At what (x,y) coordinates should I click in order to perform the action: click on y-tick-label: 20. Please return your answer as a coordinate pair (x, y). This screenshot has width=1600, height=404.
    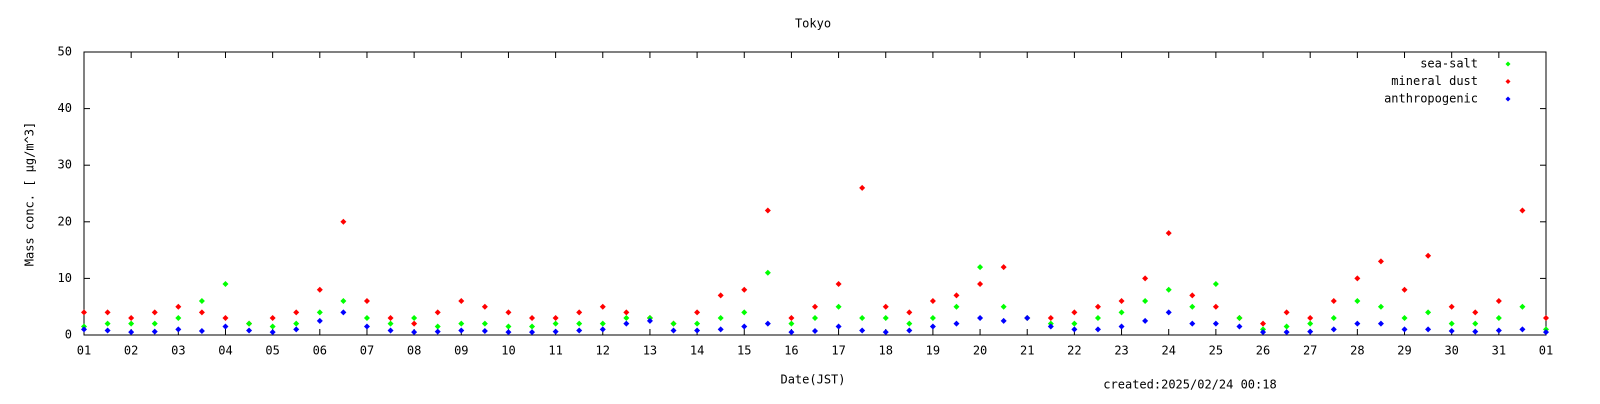
    Looking at the image, I should click on (65, 221).